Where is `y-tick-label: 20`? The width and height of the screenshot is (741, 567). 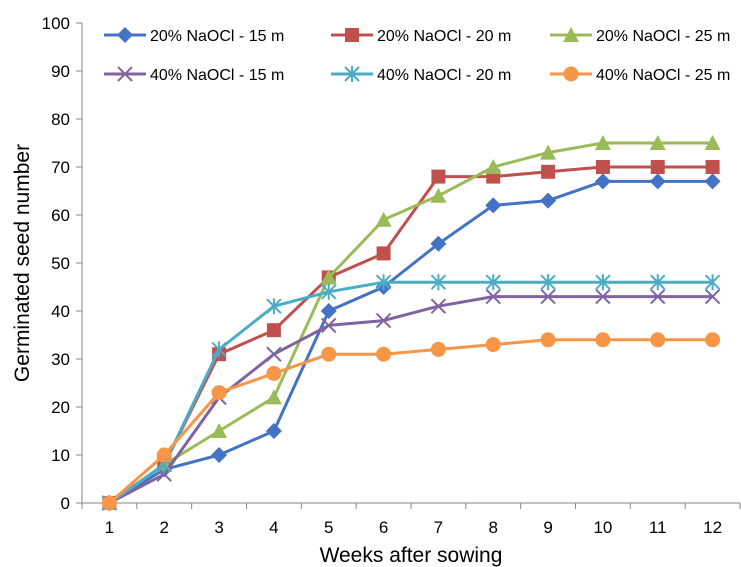 y-tick-label: 20 is located at coordinates (60, 407).